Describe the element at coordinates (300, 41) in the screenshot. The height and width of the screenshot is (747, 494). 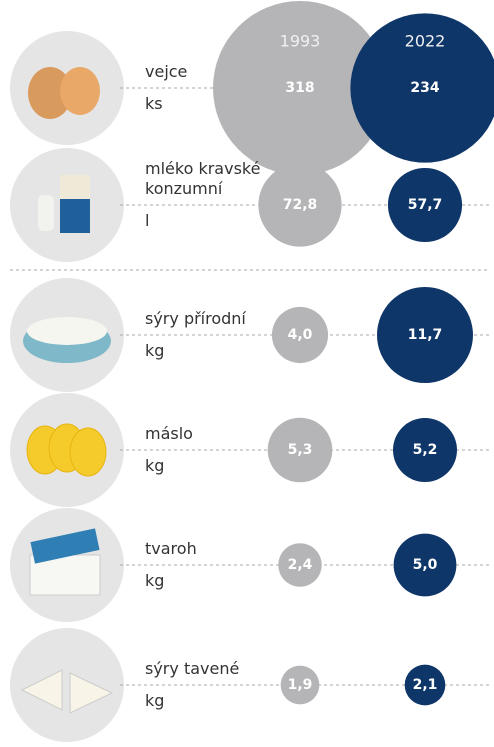
I see `year-label: 1993` at that location.